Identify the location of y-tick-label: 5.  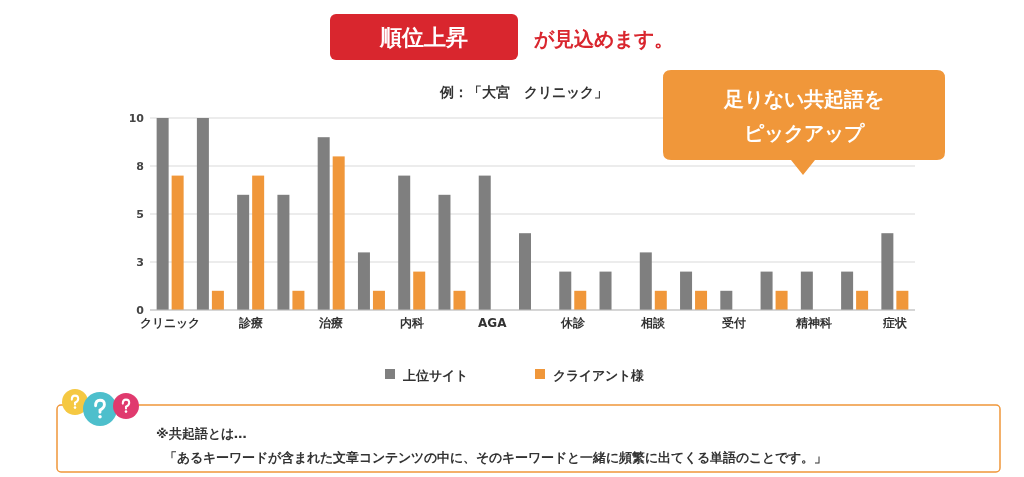
(140, 214).